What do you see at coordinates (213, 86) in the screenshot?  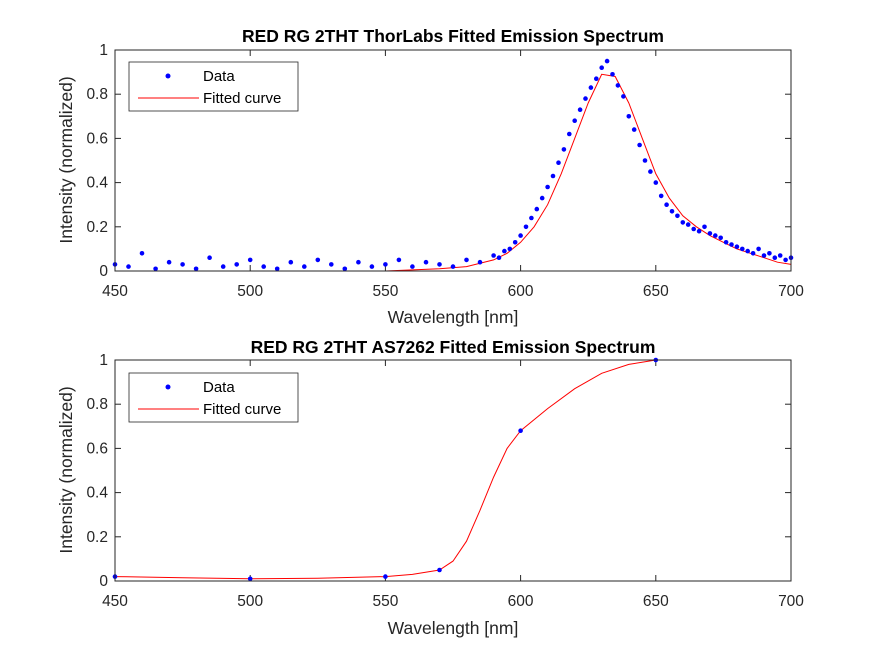 I see `legend-box` at bounding box center [213, 86].